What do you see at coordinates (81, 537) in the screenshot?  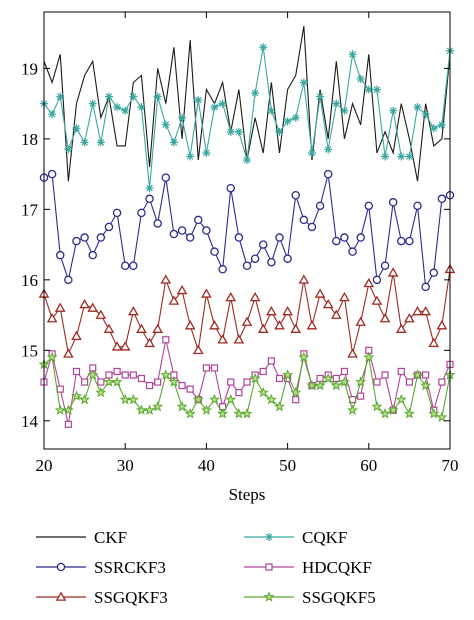 I see `legend-item-ckf: CKF` at bounding box center [81, 537].